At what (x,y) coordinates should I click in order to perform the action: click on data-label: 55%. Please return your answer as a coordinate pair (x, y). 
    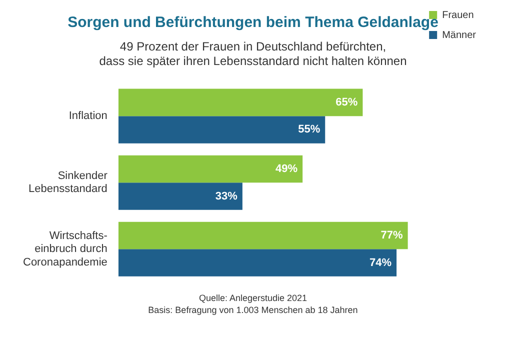
    Looking at the image, I should click on (309, 130).